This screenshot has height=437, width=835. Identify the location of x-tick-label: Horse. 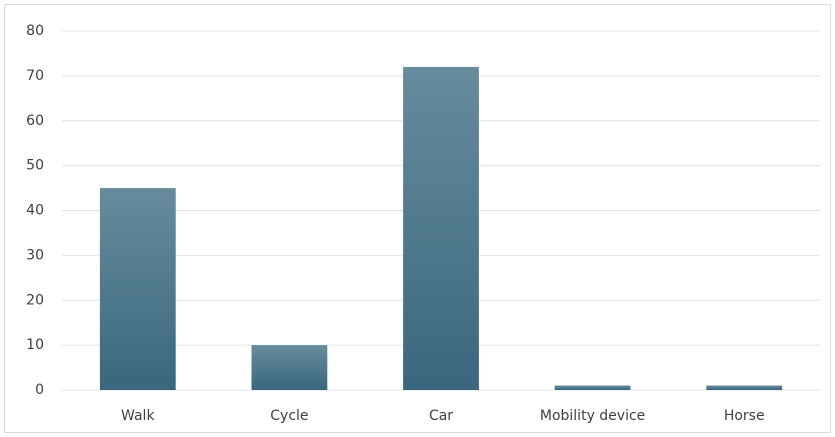
(744, 416).